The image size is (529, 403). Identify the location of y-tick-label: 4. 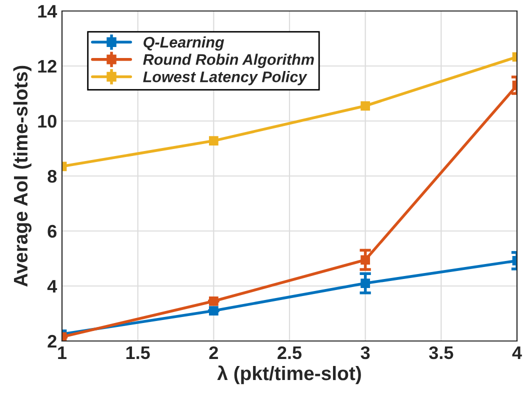
(52, 286).